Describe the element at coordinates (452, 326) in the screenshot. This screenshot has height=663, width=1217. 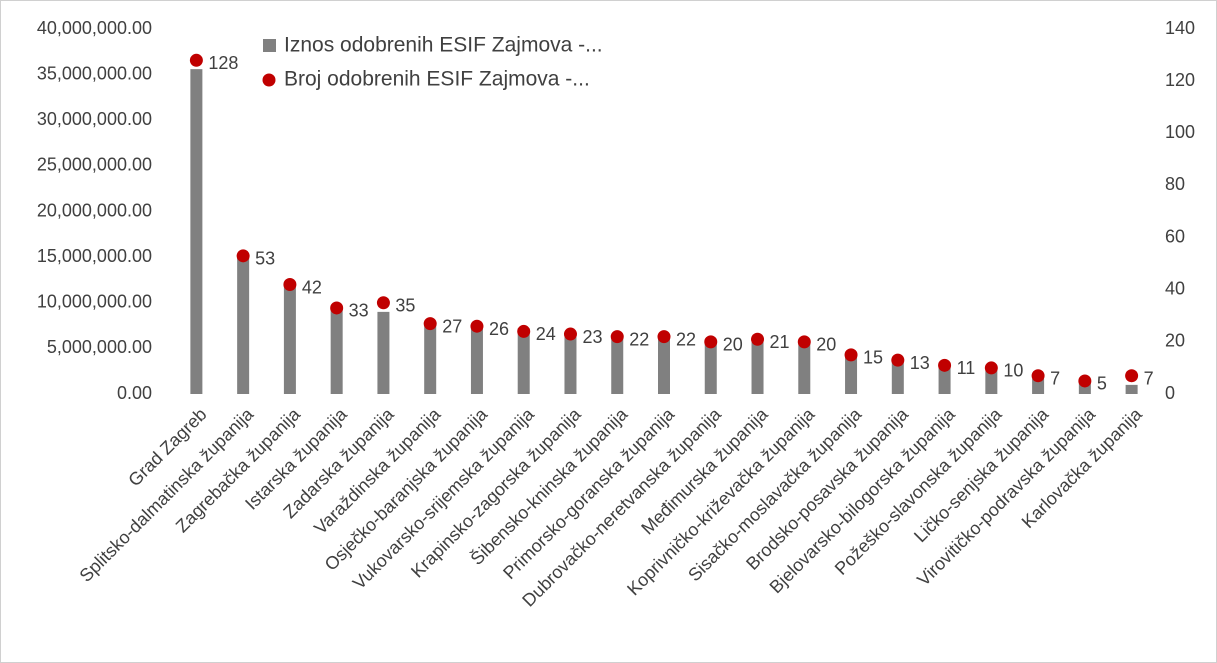
I see `data-label: 27` at that location.